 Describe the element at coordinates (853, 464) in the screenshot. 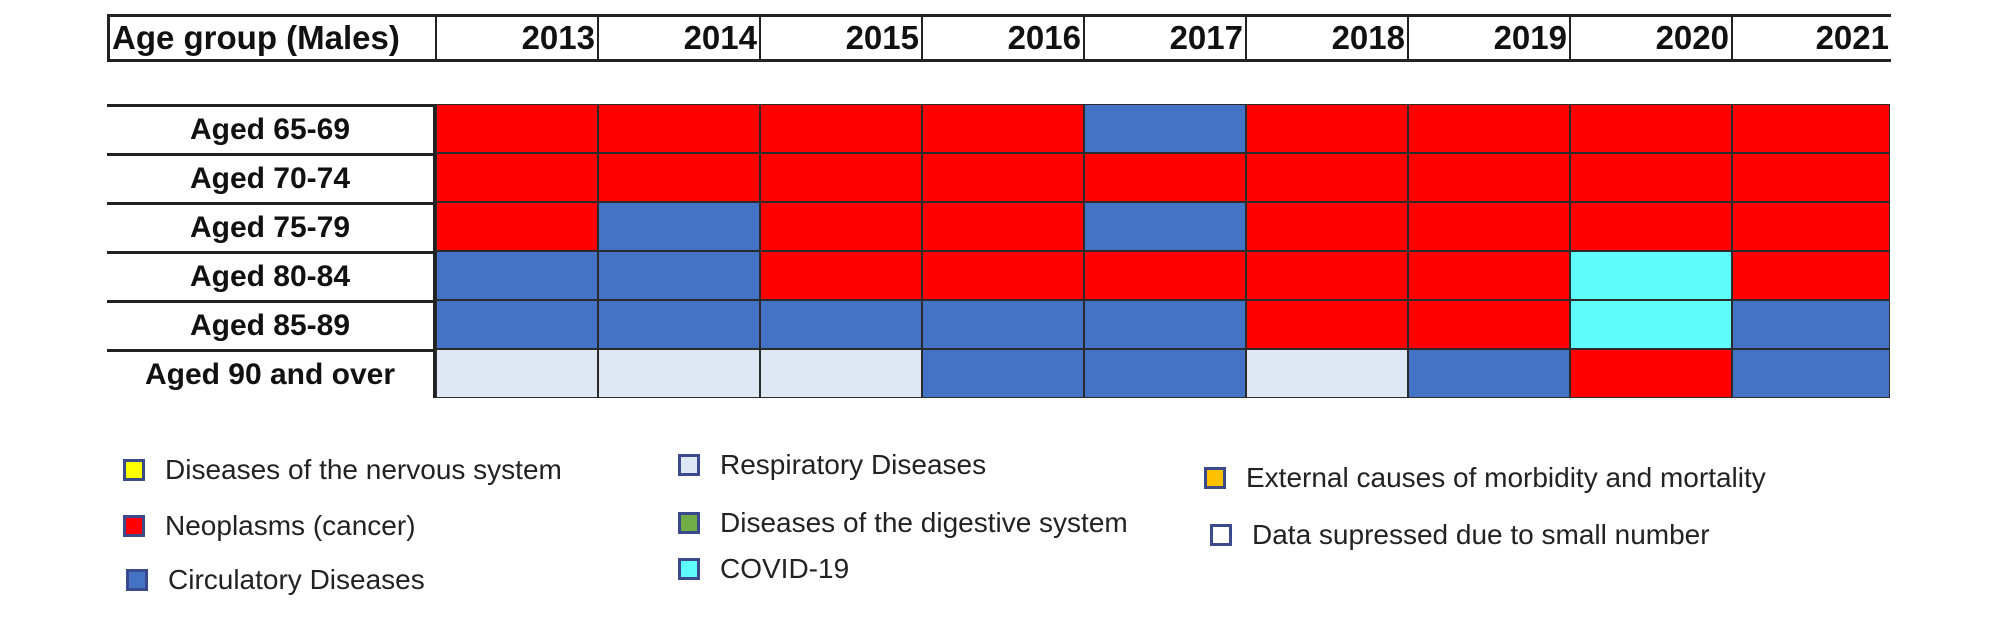

I see `legend-label: Respiratory Diseases` at that location.